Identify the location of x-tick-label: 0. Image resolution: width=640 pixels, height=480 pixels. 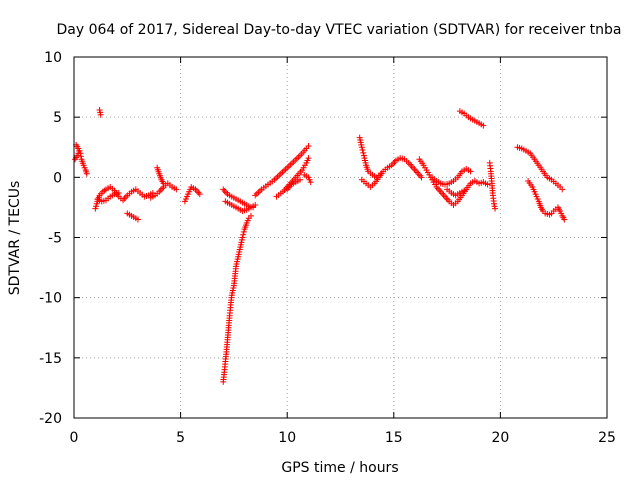
(74, 438).